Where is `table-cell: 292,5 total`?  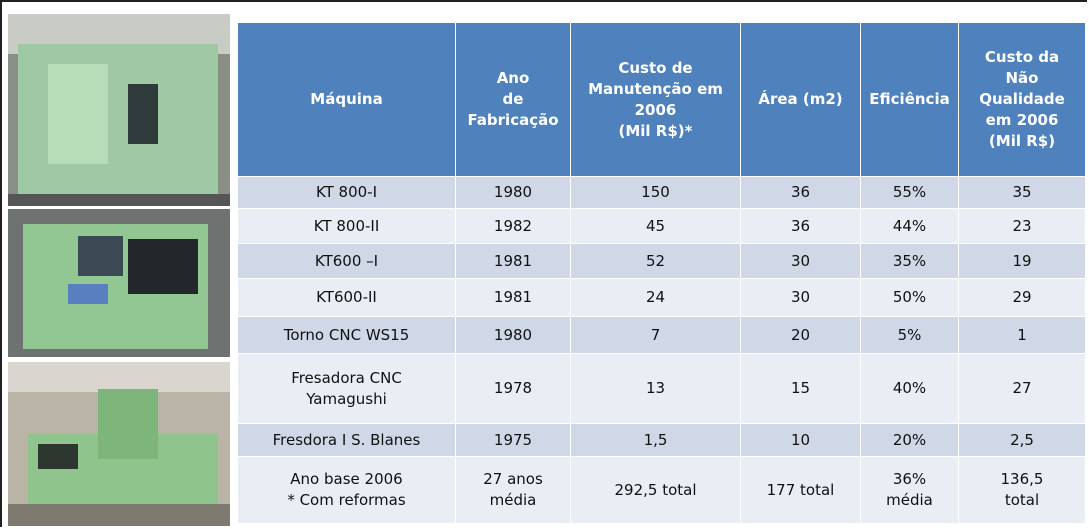
table-cell: 292,5 total is located at coordinates (655, 490).